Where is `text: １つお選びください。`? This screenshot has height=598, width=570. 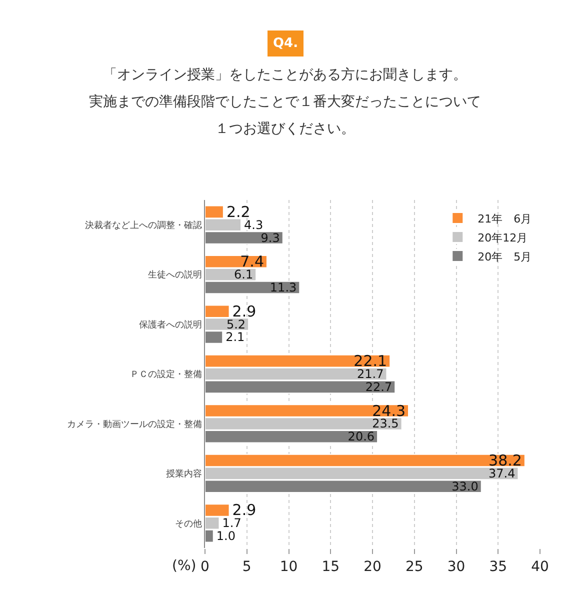 text: １つお選びください。 is located at coordinates (285, 129).